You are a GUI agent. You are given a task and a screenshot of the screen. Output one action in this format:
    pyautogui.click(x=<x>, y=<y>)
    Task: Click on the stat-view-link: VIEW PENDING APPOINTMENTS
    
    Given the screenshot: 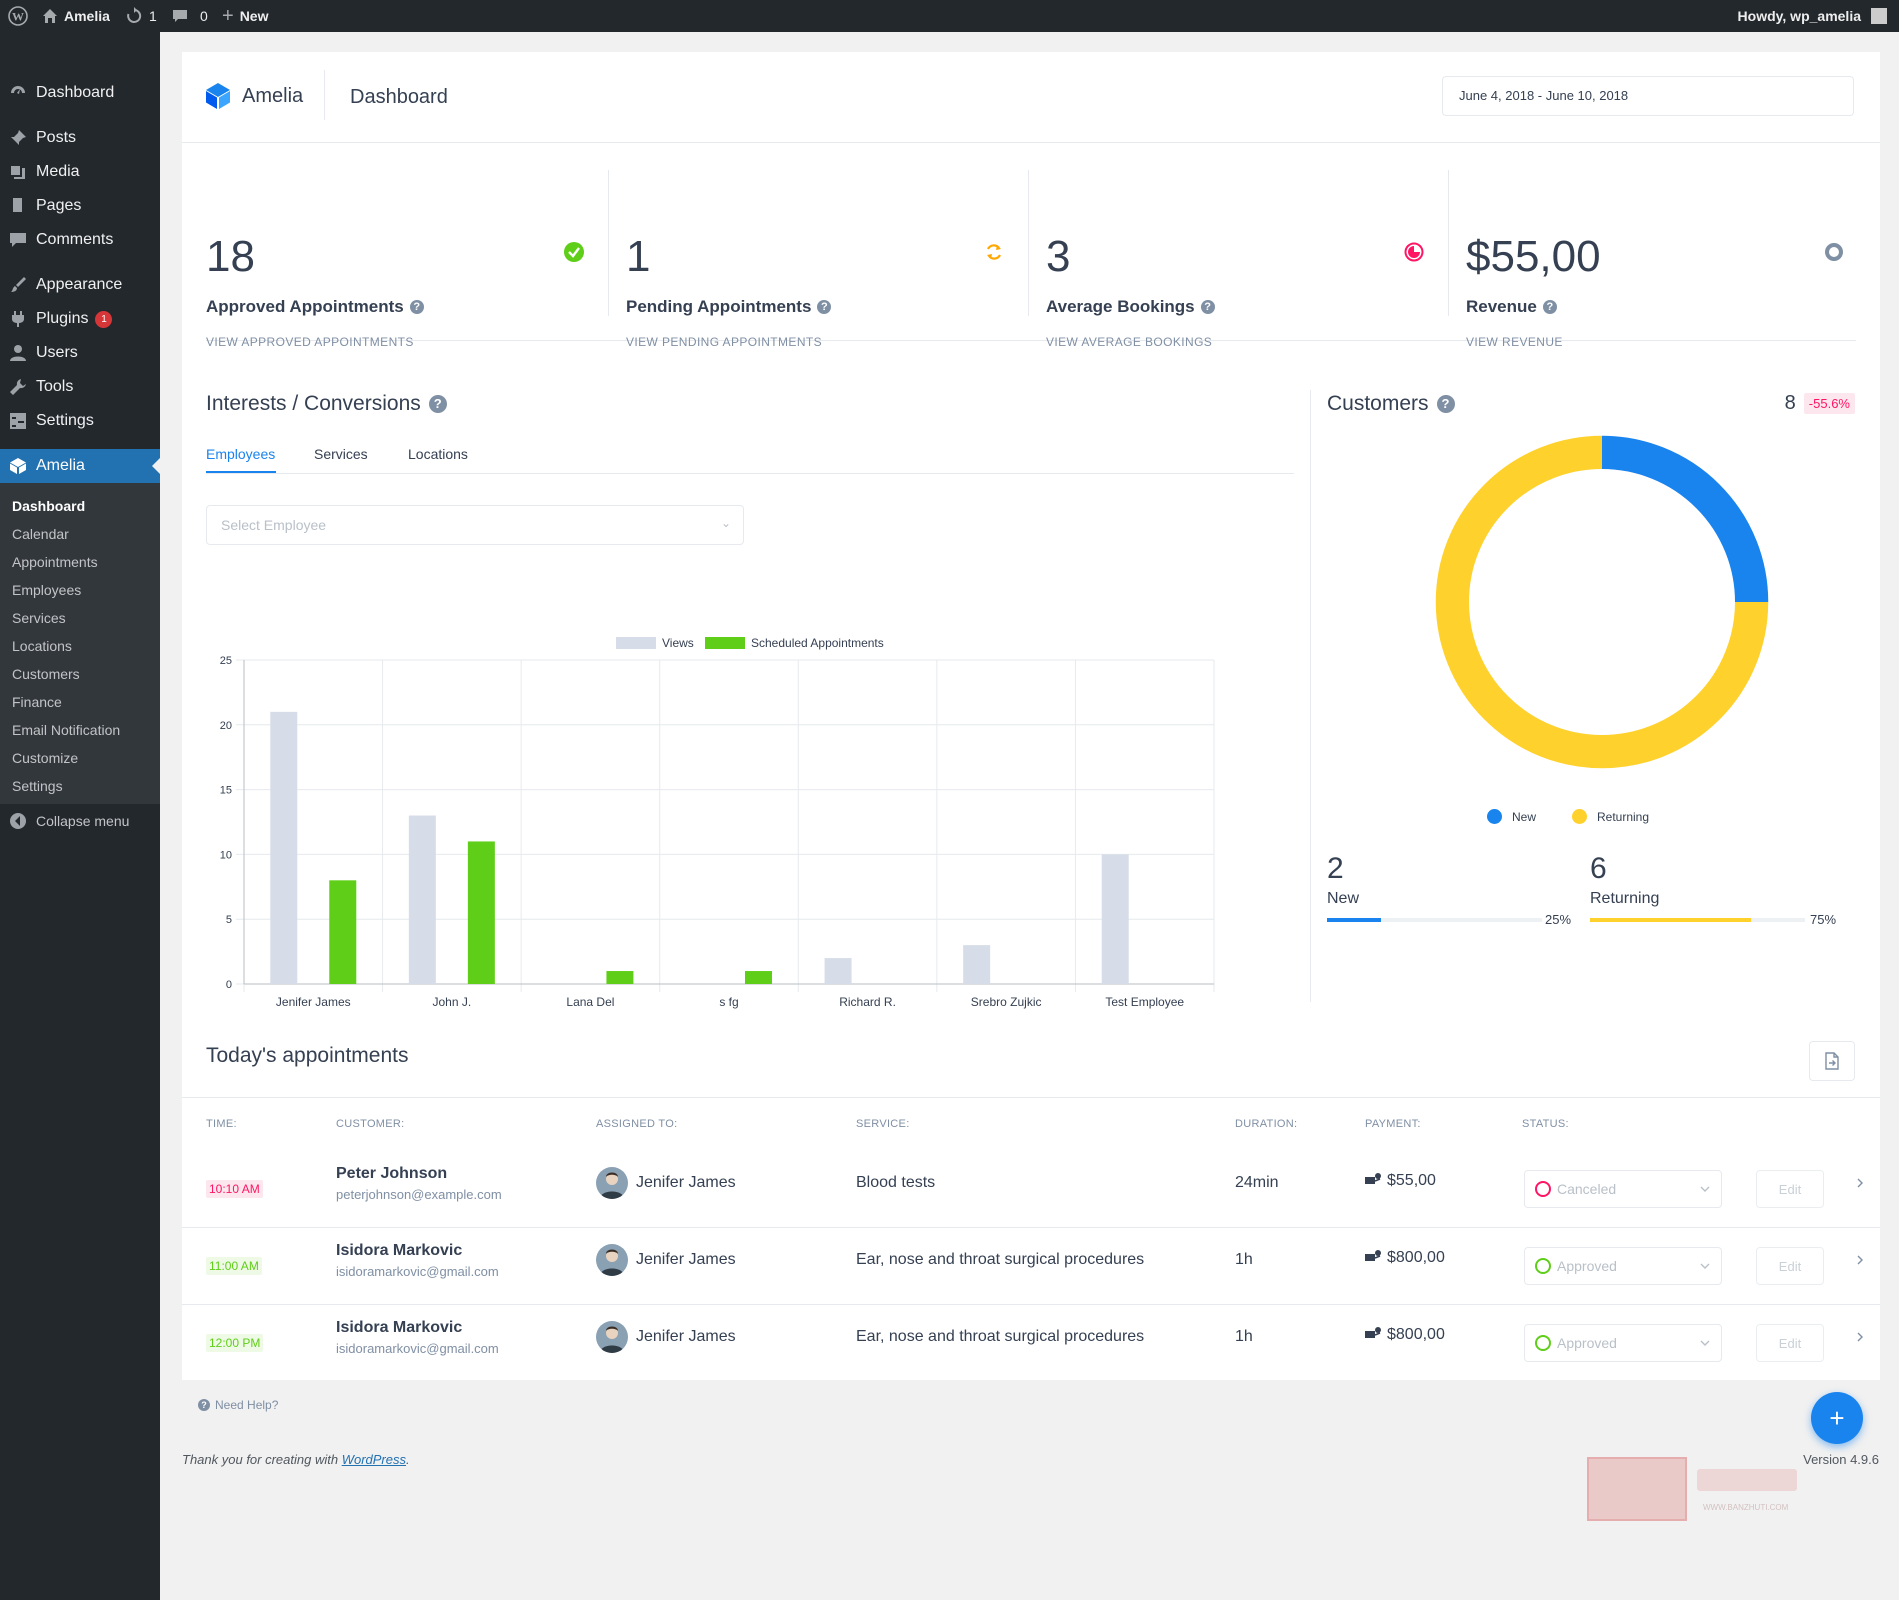 What is the action you would take?
    pyautogui.click(x=724, y=342)
    